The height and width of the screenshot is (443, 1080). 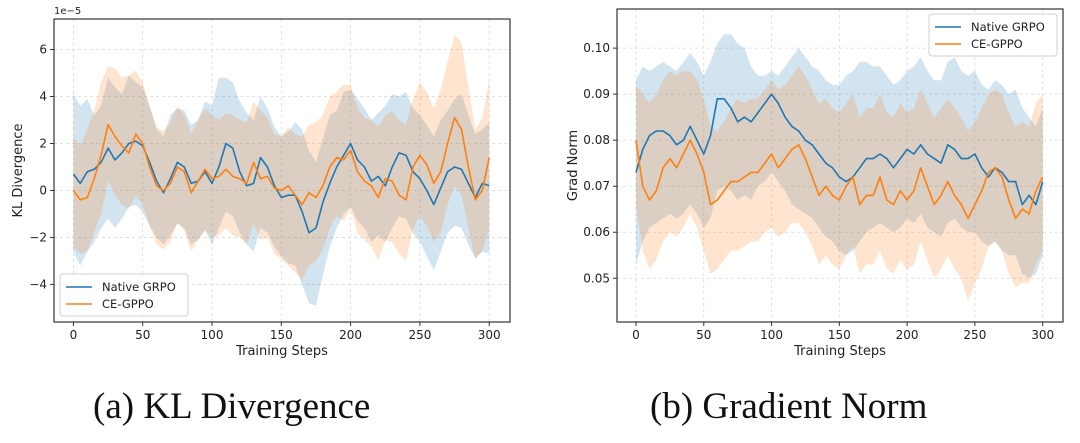 I want to click on kl-ytick-label: −4, so click(x=38, y=284).